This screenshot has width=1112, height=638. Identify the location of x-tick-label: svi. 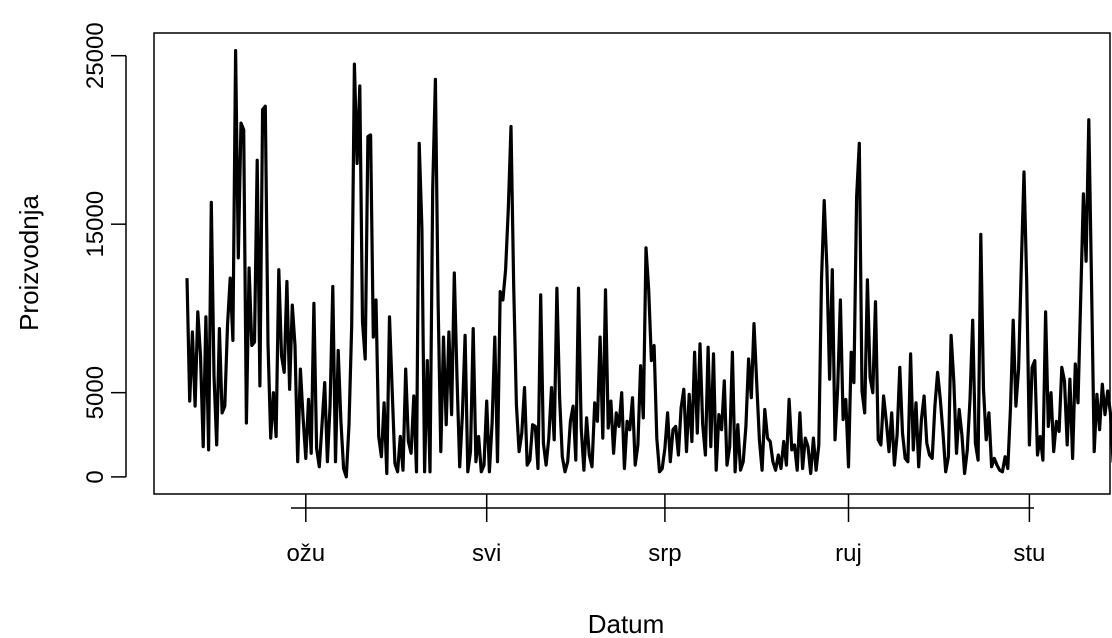
(486, 553).